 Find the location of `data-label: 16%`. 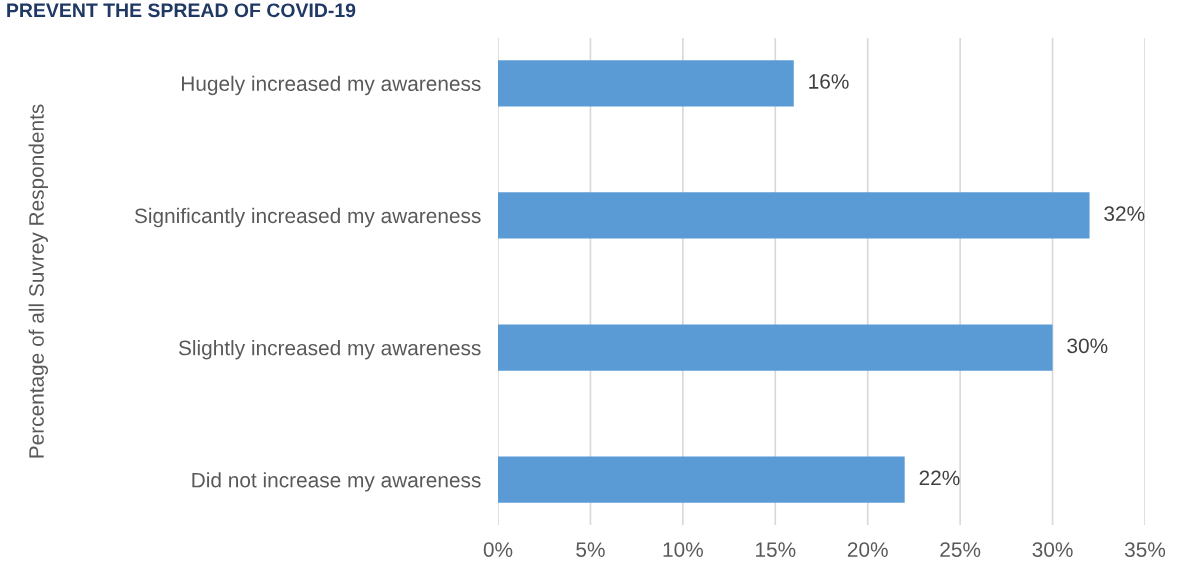

data-label: 16% is located at coordinates (829, 81).